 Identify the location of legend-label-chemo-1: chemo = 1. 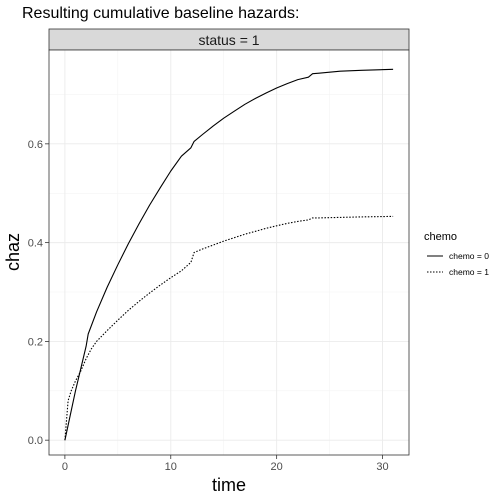
(469, 272).